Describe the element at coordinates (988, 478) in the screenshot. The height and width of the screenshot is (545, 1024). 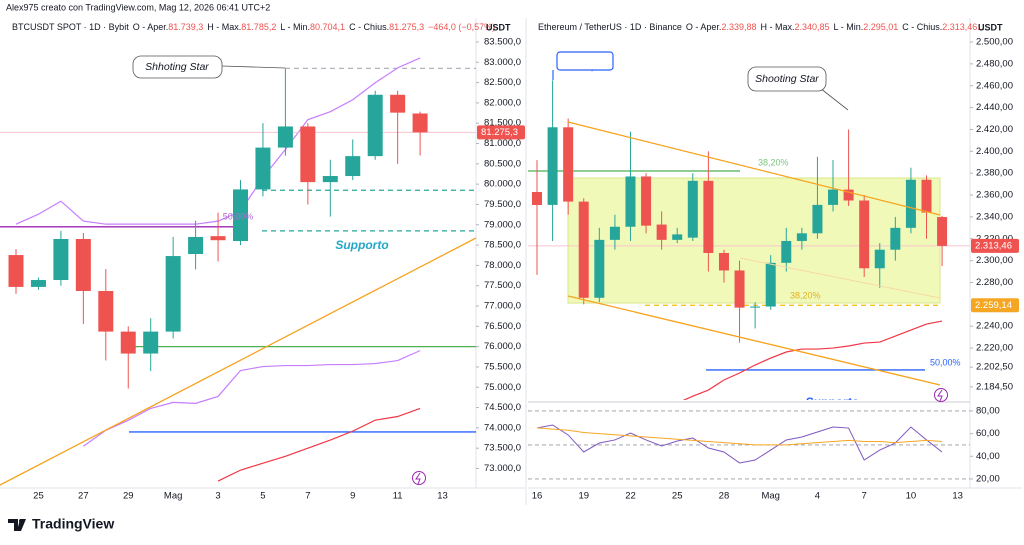
I see `y-tick-label: 20,00` at that location.